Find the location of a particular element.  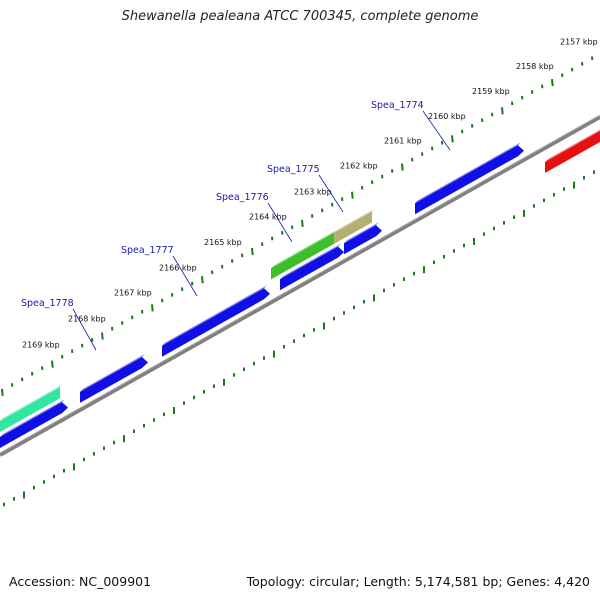

gene-label: Spea_1775 is located at coordinates (305, 188).